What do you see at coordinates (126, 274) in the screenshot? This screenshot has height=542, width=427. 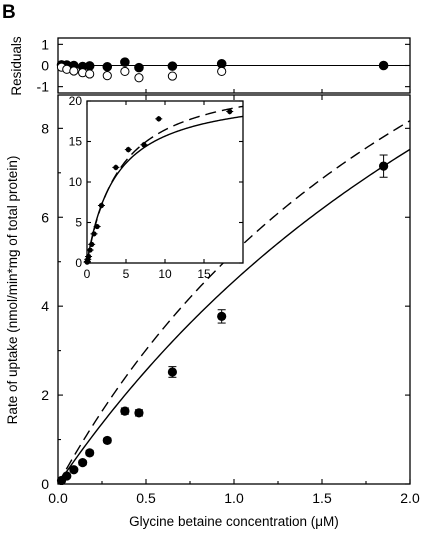 I see `inset-x-tick-label: 5` at bounding box center [126, 274].